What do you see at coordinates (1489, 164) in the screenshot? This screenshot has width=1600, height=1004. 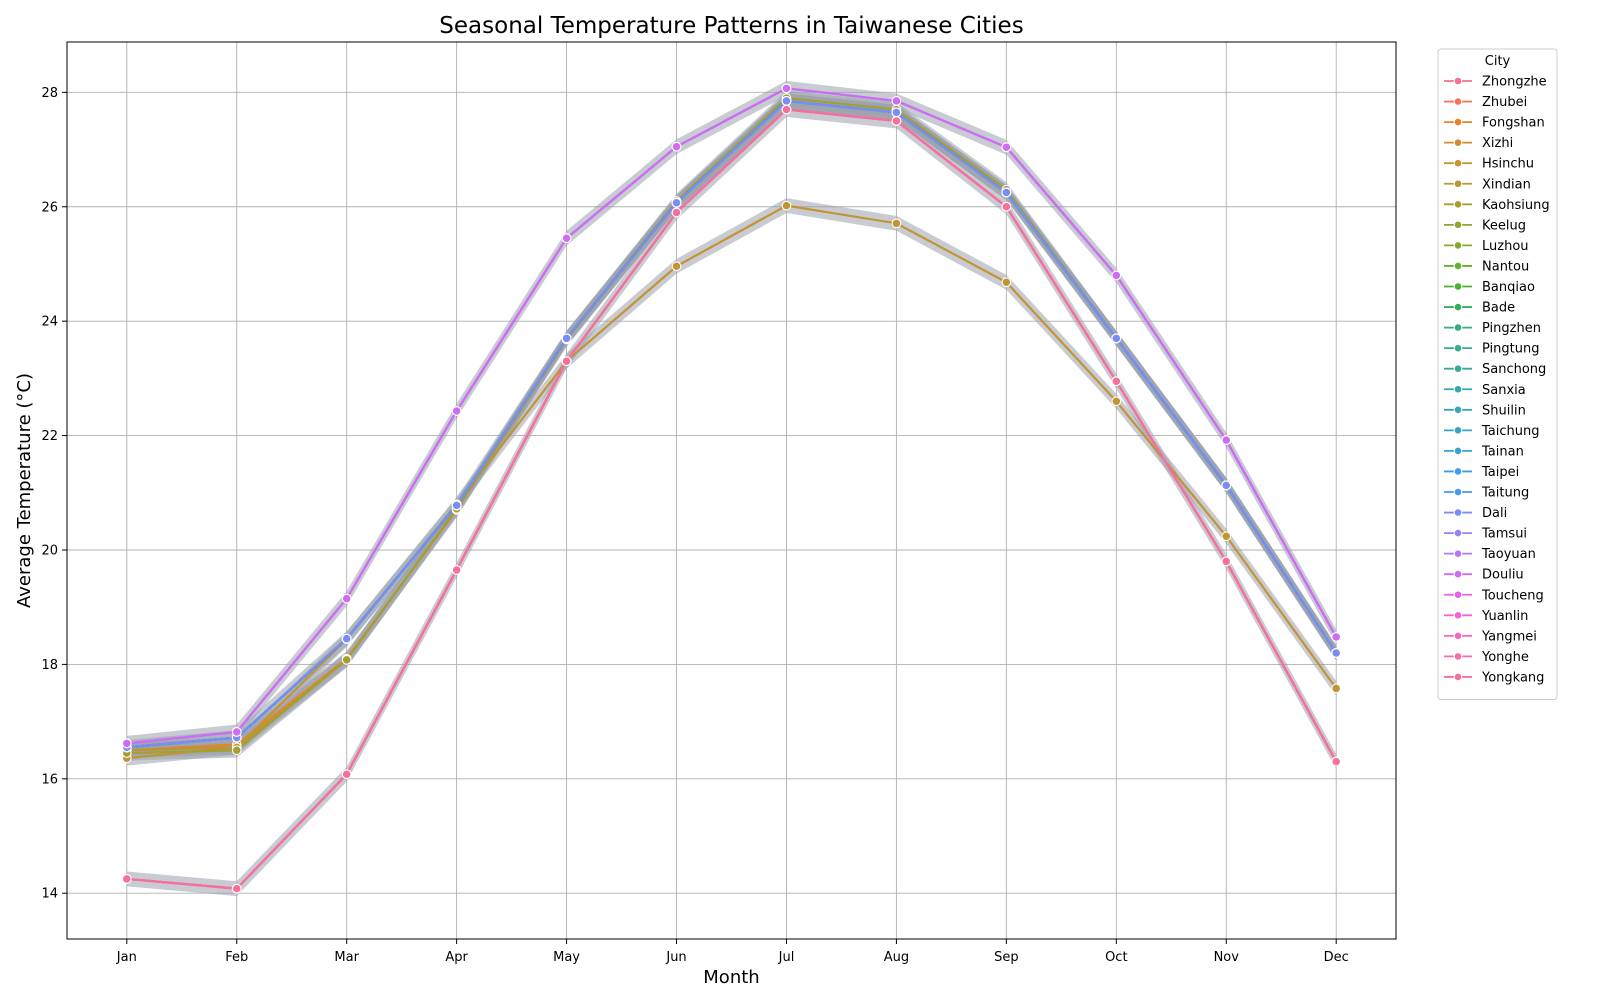 I see `legend-item: Hsinchu` at bounding box center [1489, 164].